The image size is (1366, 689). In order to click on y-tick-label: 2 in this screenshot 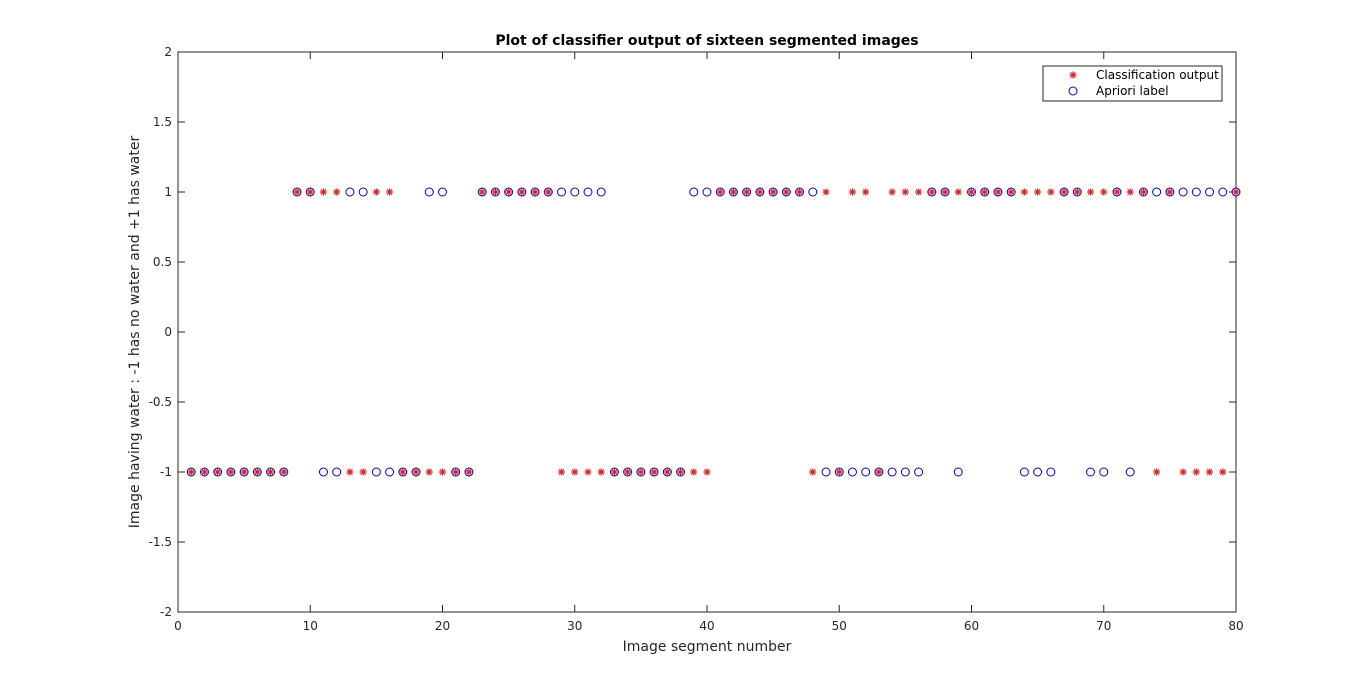, I will do `click(168, 52)`.